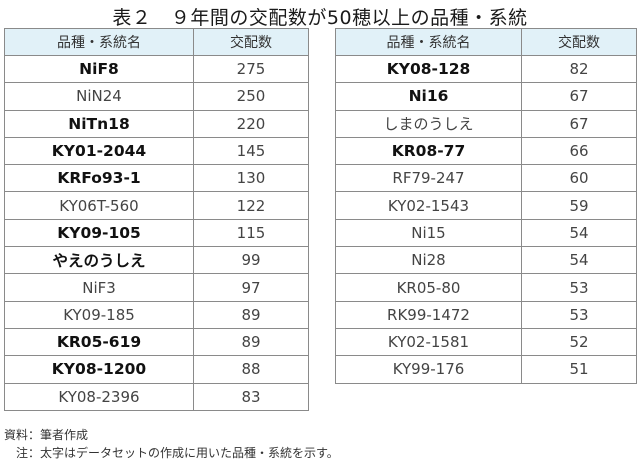  What do you see at coordinates (99, 287) in the screenshot?
I see `variety-name-cell: NiF3` at bounding box center [99, 287].